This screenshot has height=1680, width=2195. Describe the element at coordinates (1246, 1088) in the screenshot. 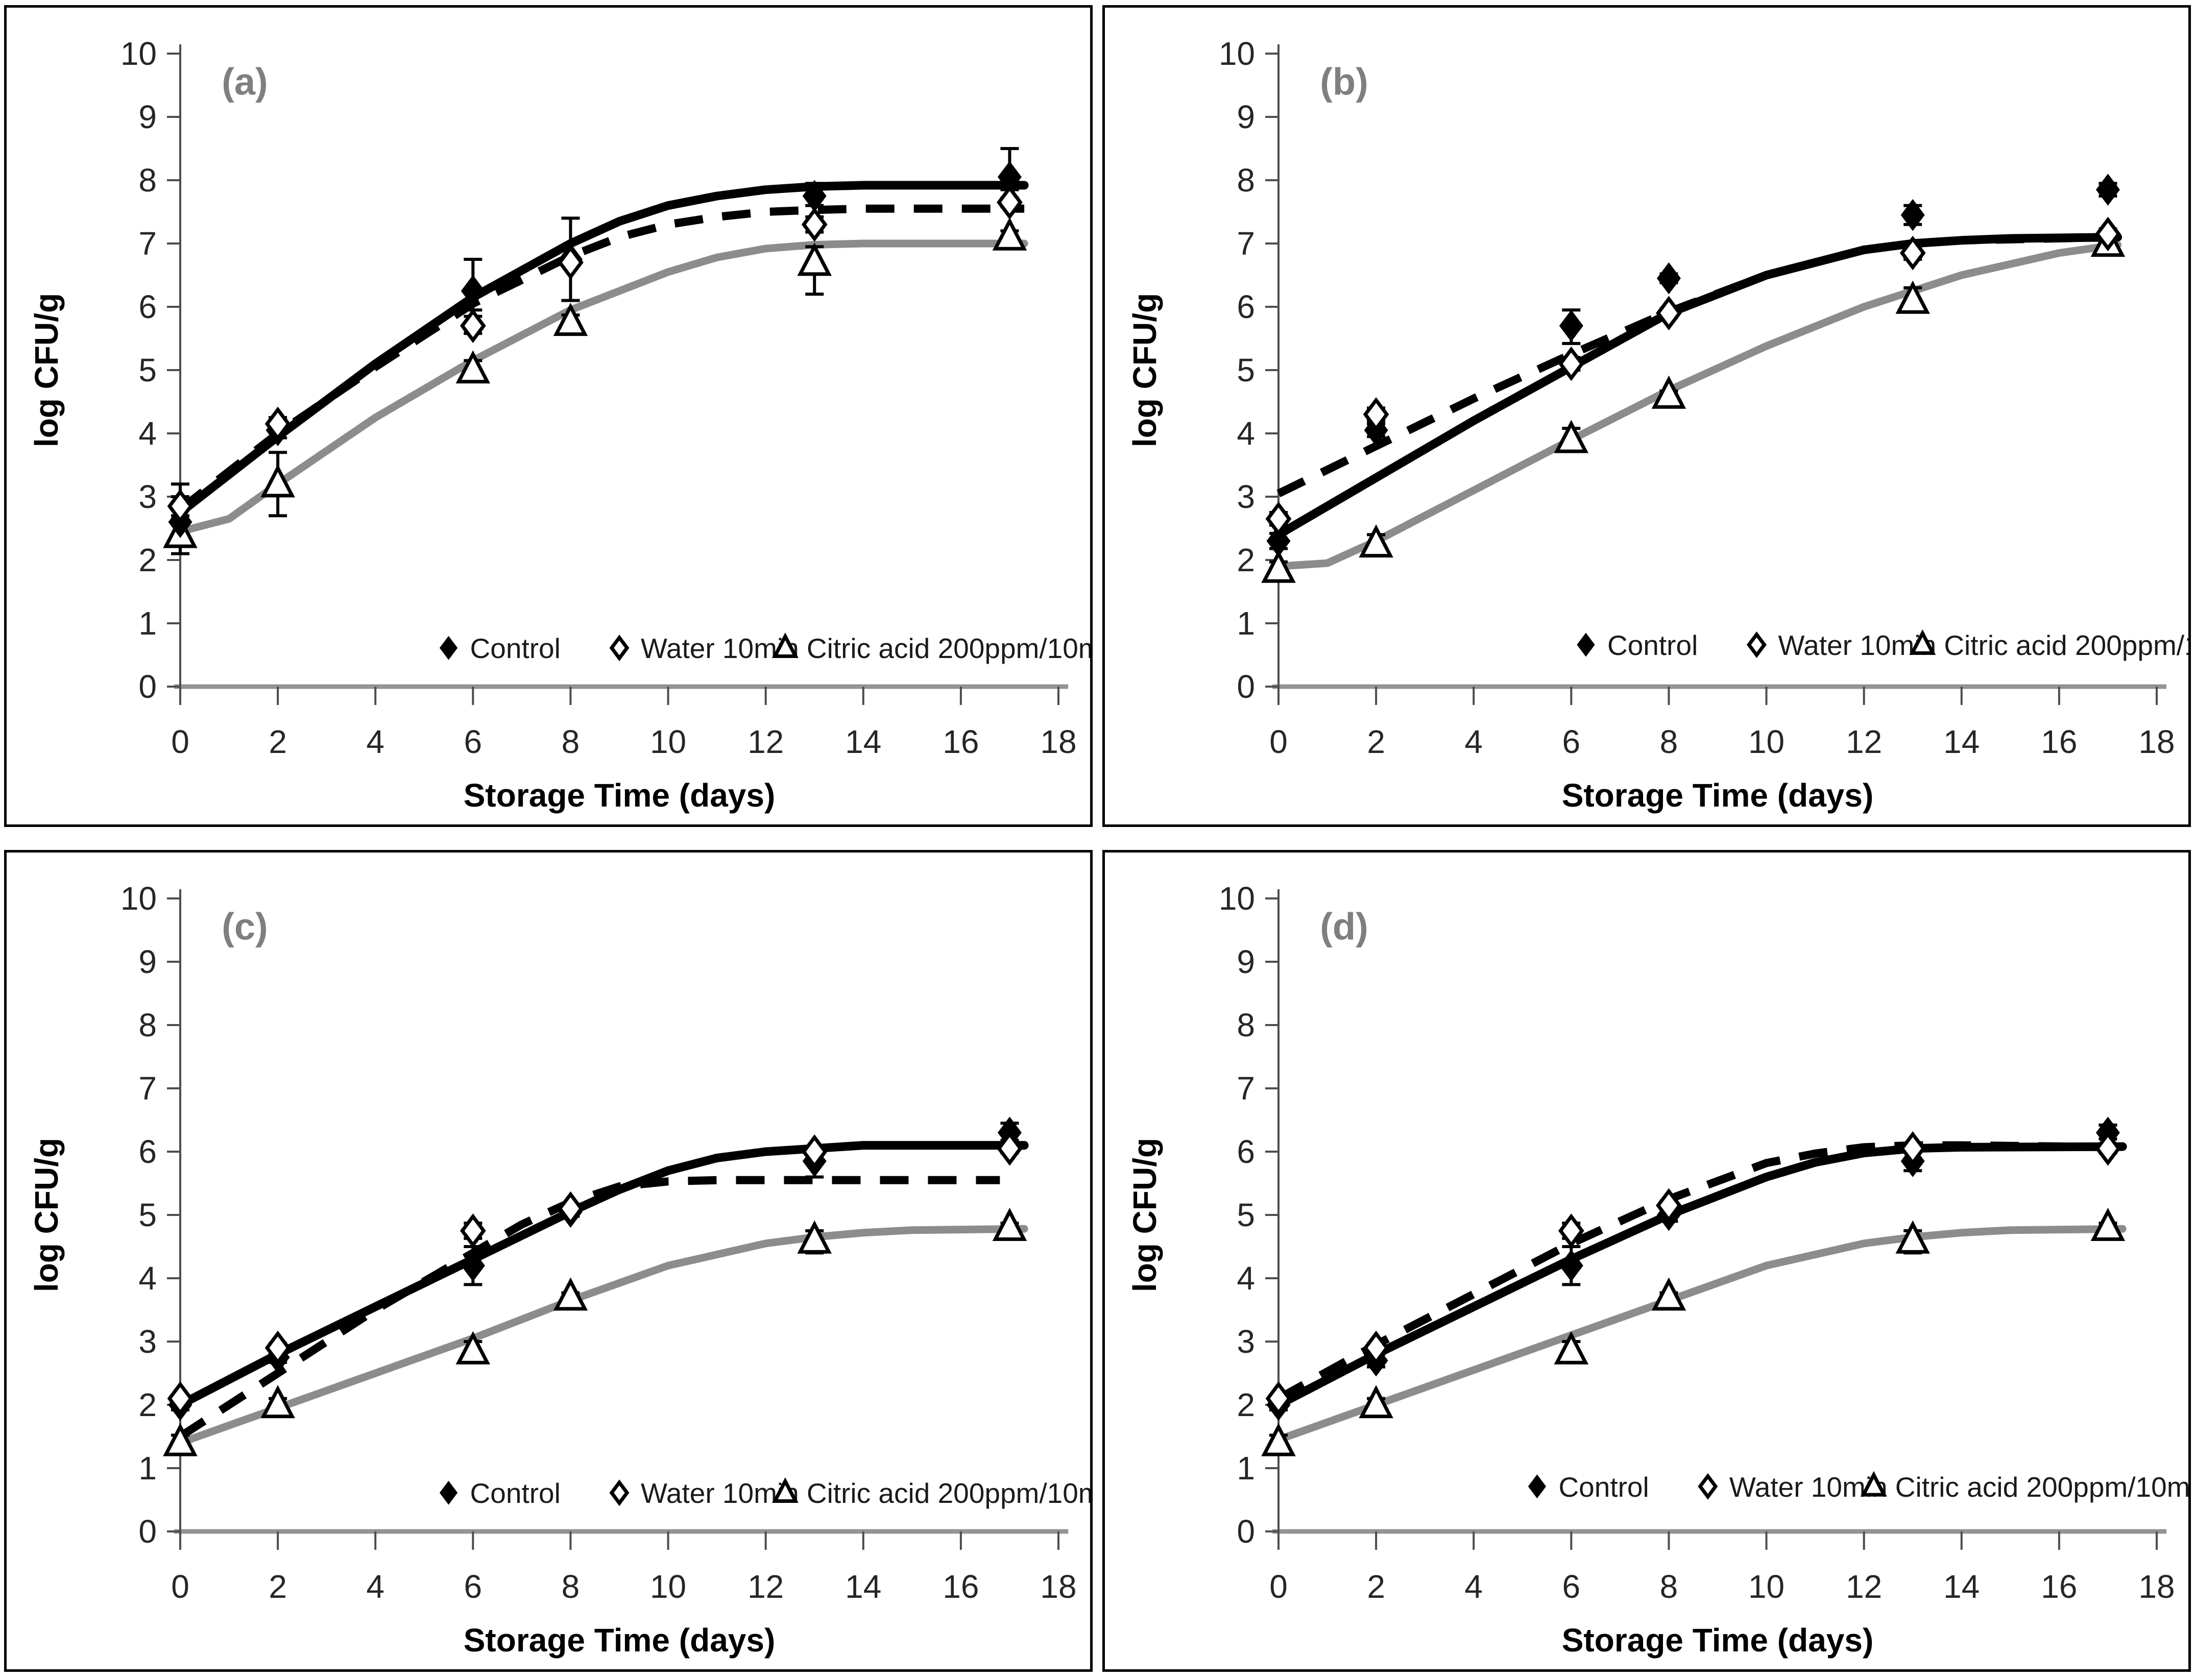

I see `y-tick-label: 7` at that location.